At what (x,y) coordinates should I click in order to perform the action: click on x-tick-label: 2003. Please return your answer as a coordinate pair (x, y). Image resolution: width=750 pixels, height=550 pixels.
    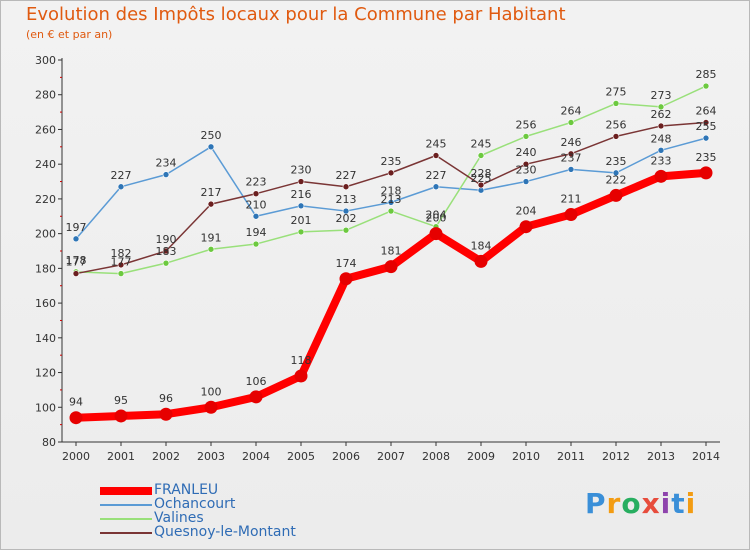
    Looking at the image, I should click on (211, 456).